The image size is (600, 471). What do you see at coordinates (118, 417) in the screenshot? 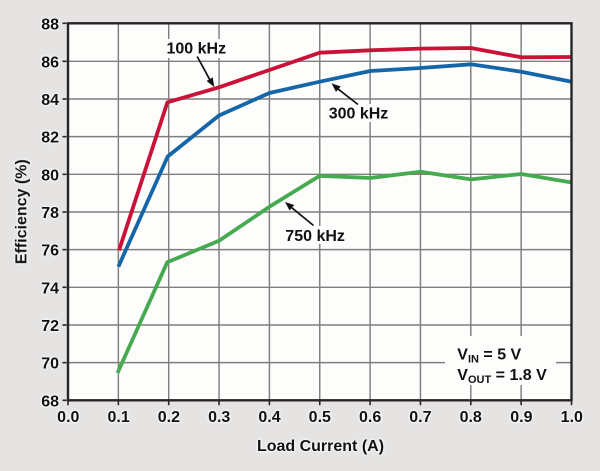
I see `svg-text: 0.1` at bounding box center [118, 417].